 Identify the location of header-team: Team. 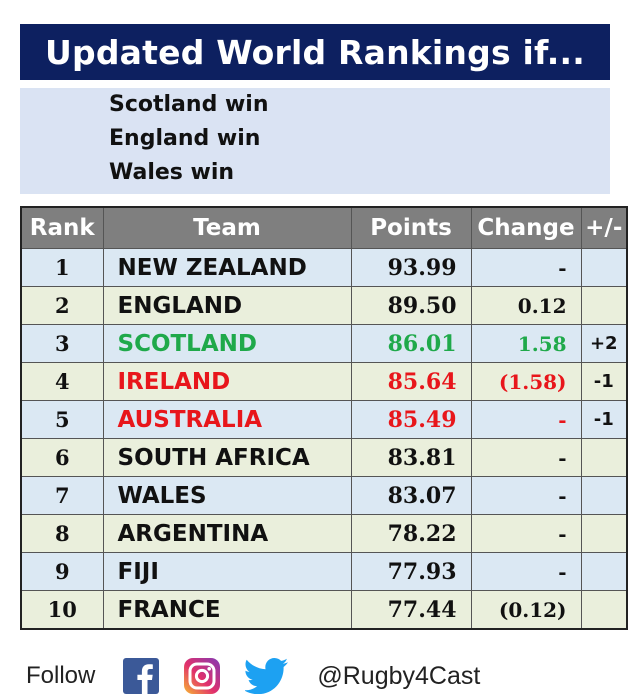
(227, 227).